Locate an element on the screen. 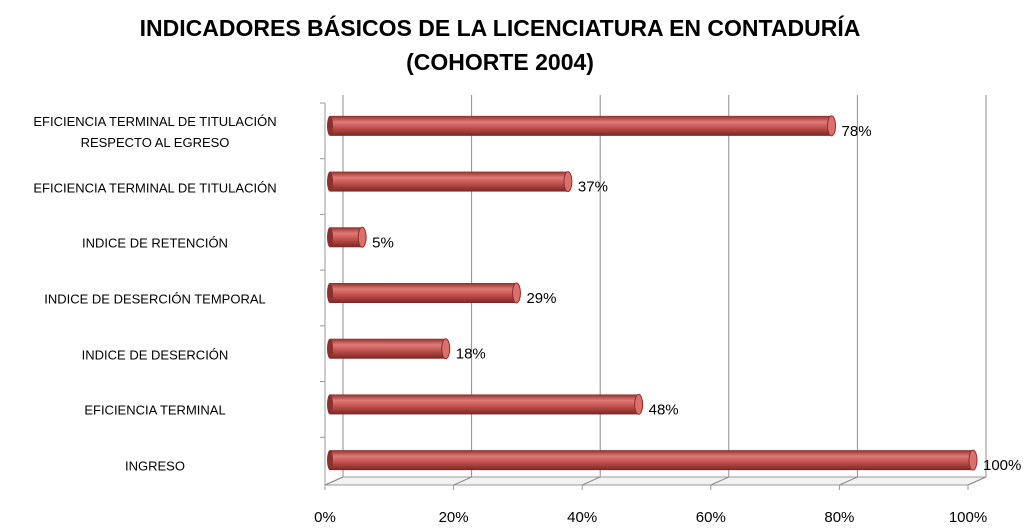 This screenshot has width=1034, height=529. x-tick-label: 100% is located at coordinates (968, 517).